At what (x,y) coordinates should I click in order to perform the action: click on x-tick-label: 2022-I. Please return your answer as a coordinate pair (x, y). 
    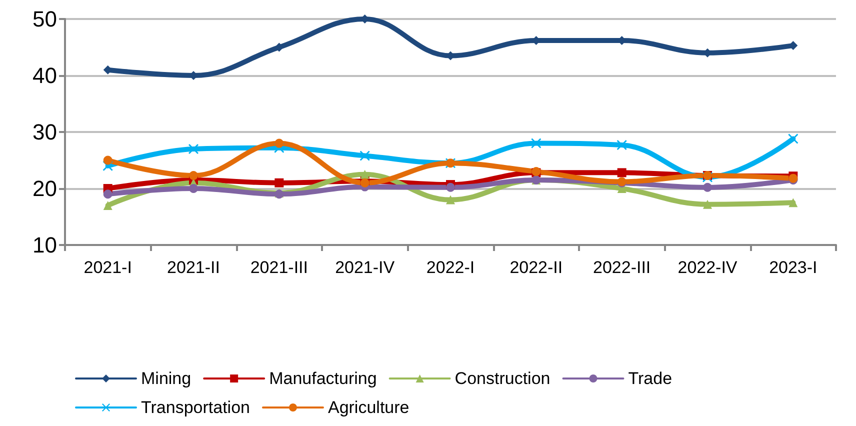
    Looking at the image, I should click on (450, 267).